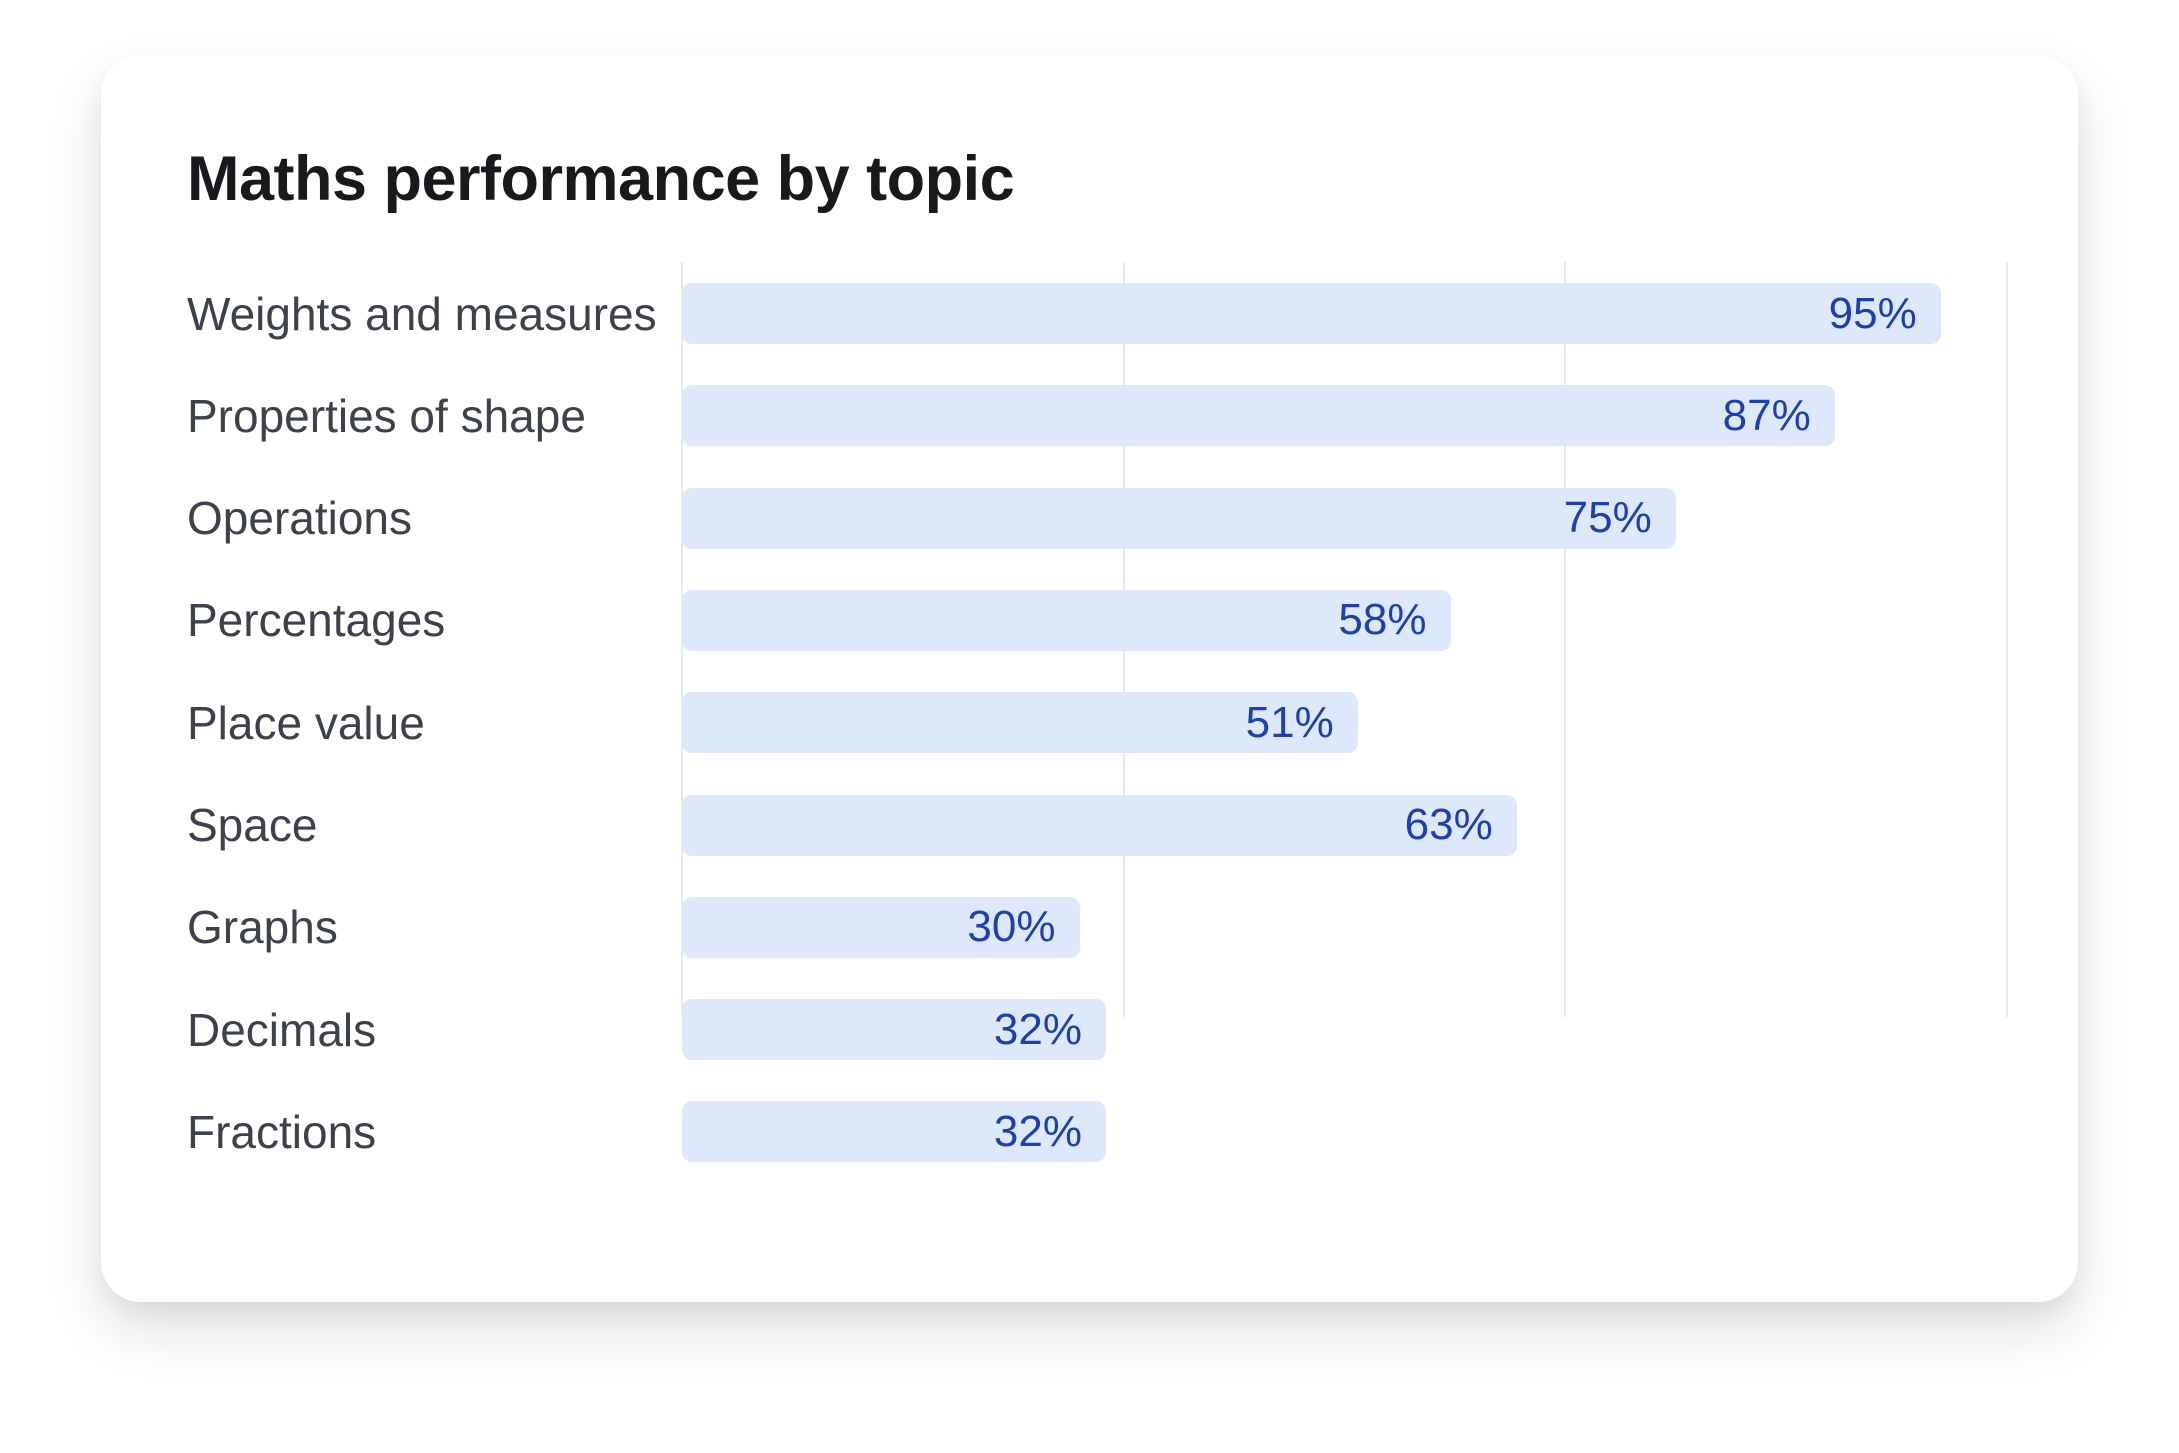  Describe the element at coordinates (1311, 314) in the screenshot. I see `value-bar: 95%` at that location.